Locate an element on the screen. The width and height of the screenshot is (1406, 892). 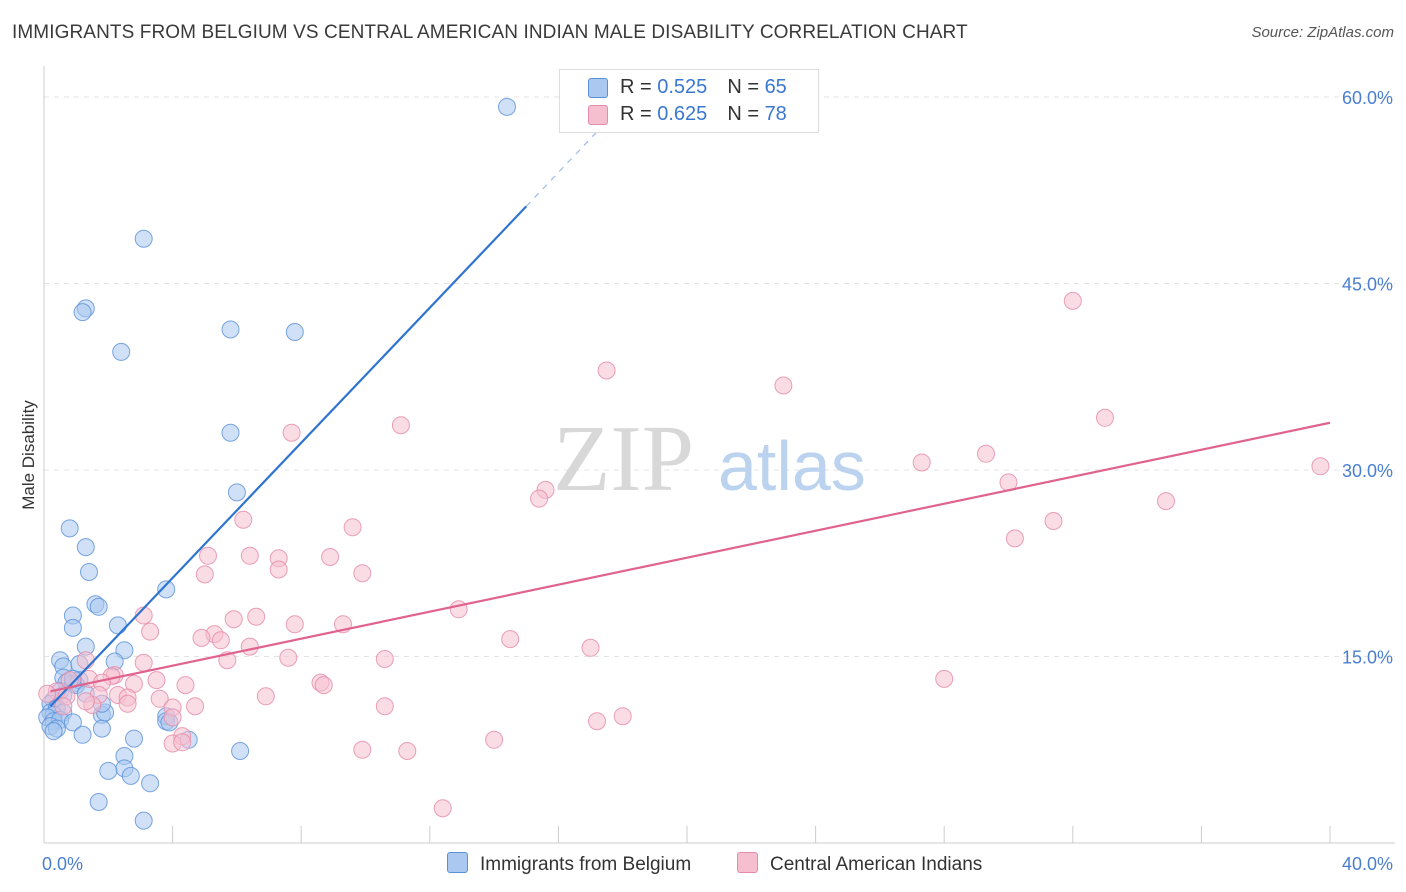
legend-stats-belgium: R = 0.525 N = 65 is located at coordinates (703, 87).